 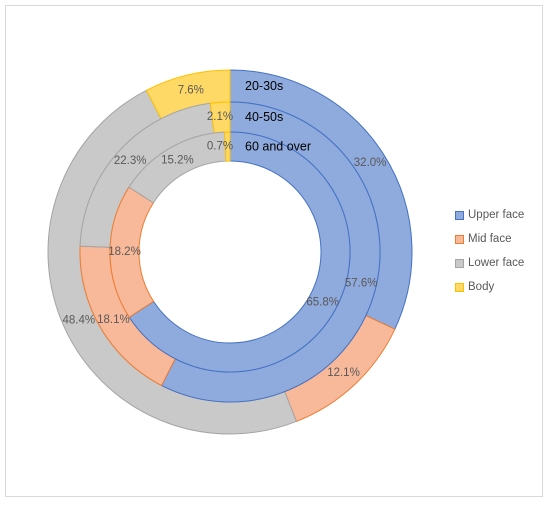 I want to click on series-name-20-30s: 20-30s, so click(x=264, y=86).